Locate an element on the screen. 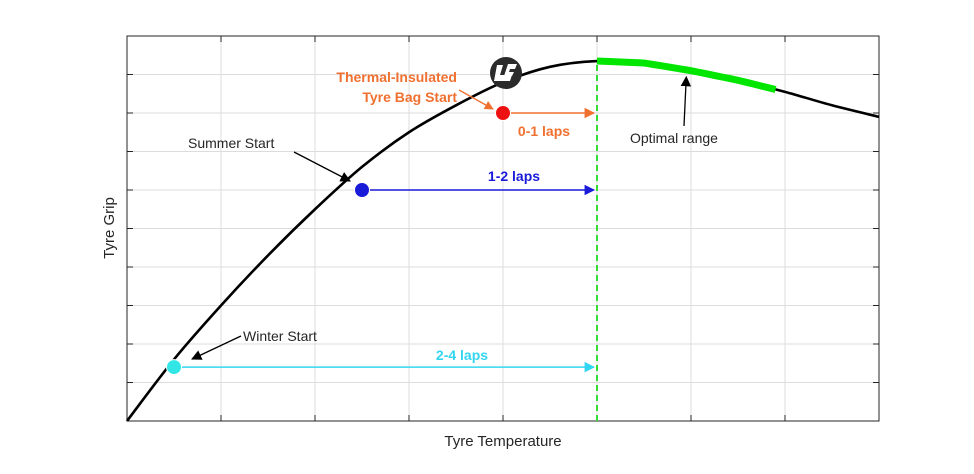 This screenshot has width=974, height=474. summer-start-label: Summer Start is located at coordinates (231, 143).